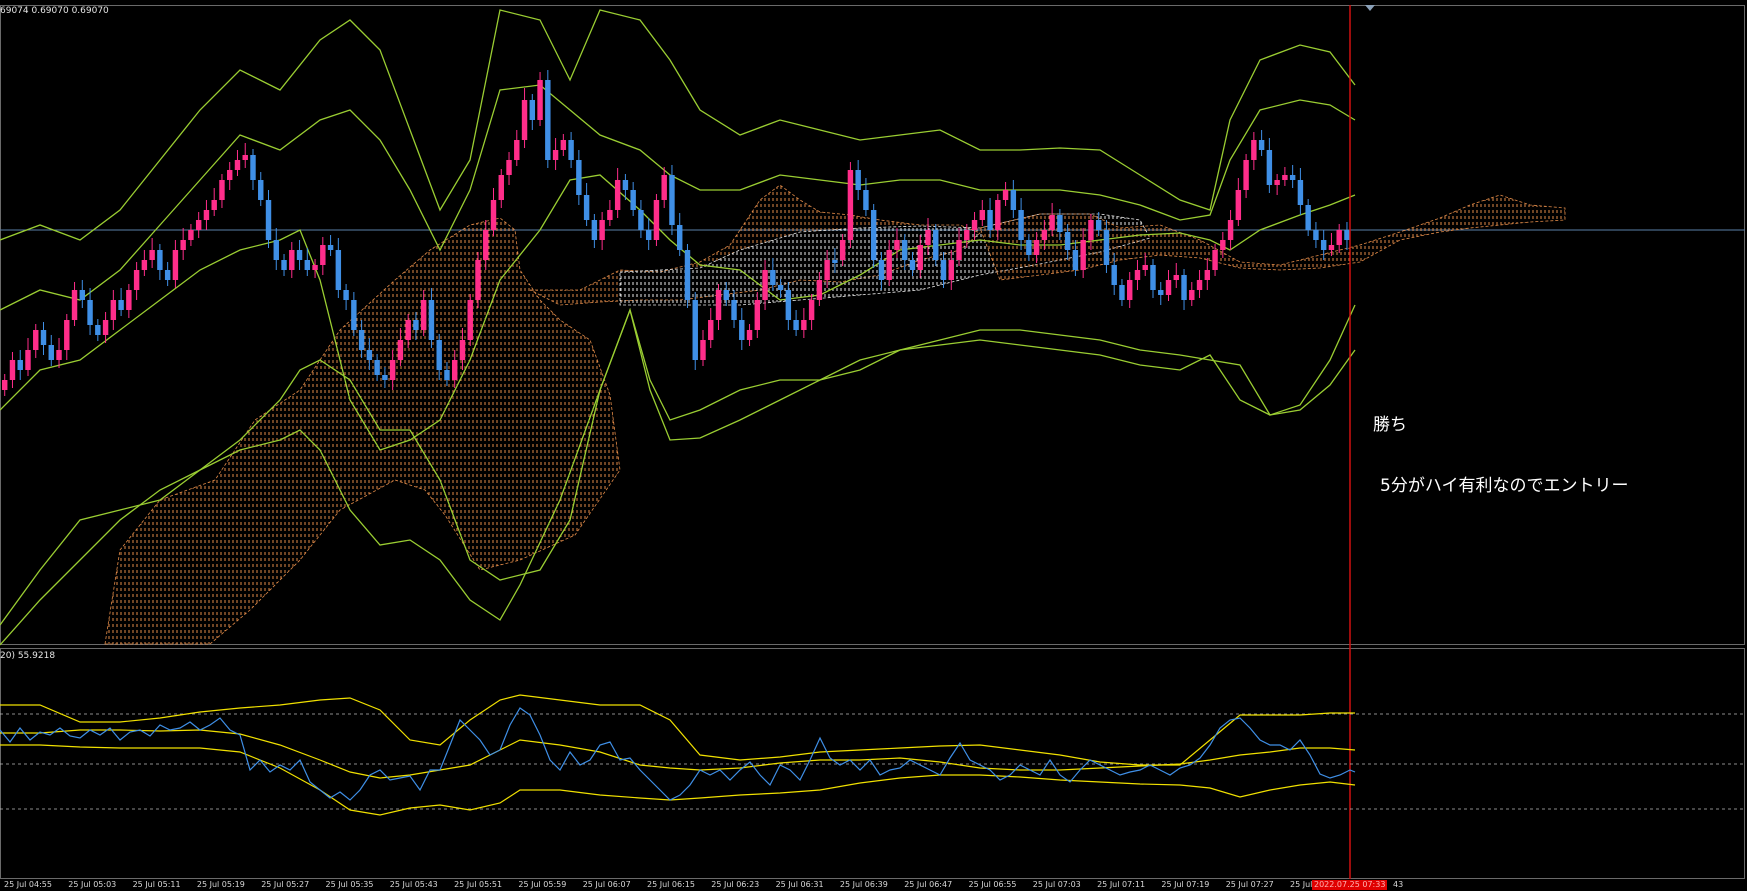 This screenshot has height=891, width=1747. I want to click on time-tick-label: 25 Jul 04:55, so click(28, 884).